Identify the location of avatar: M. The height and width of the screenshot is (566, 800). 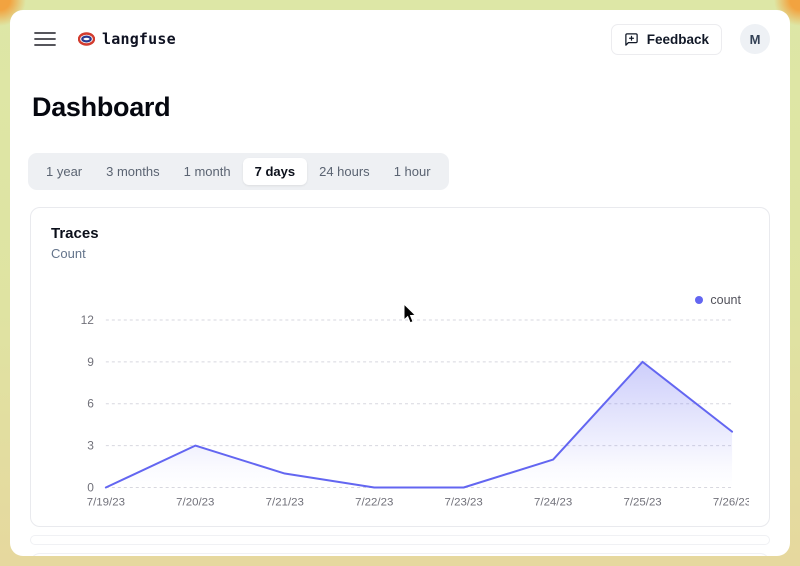
(755, 39).